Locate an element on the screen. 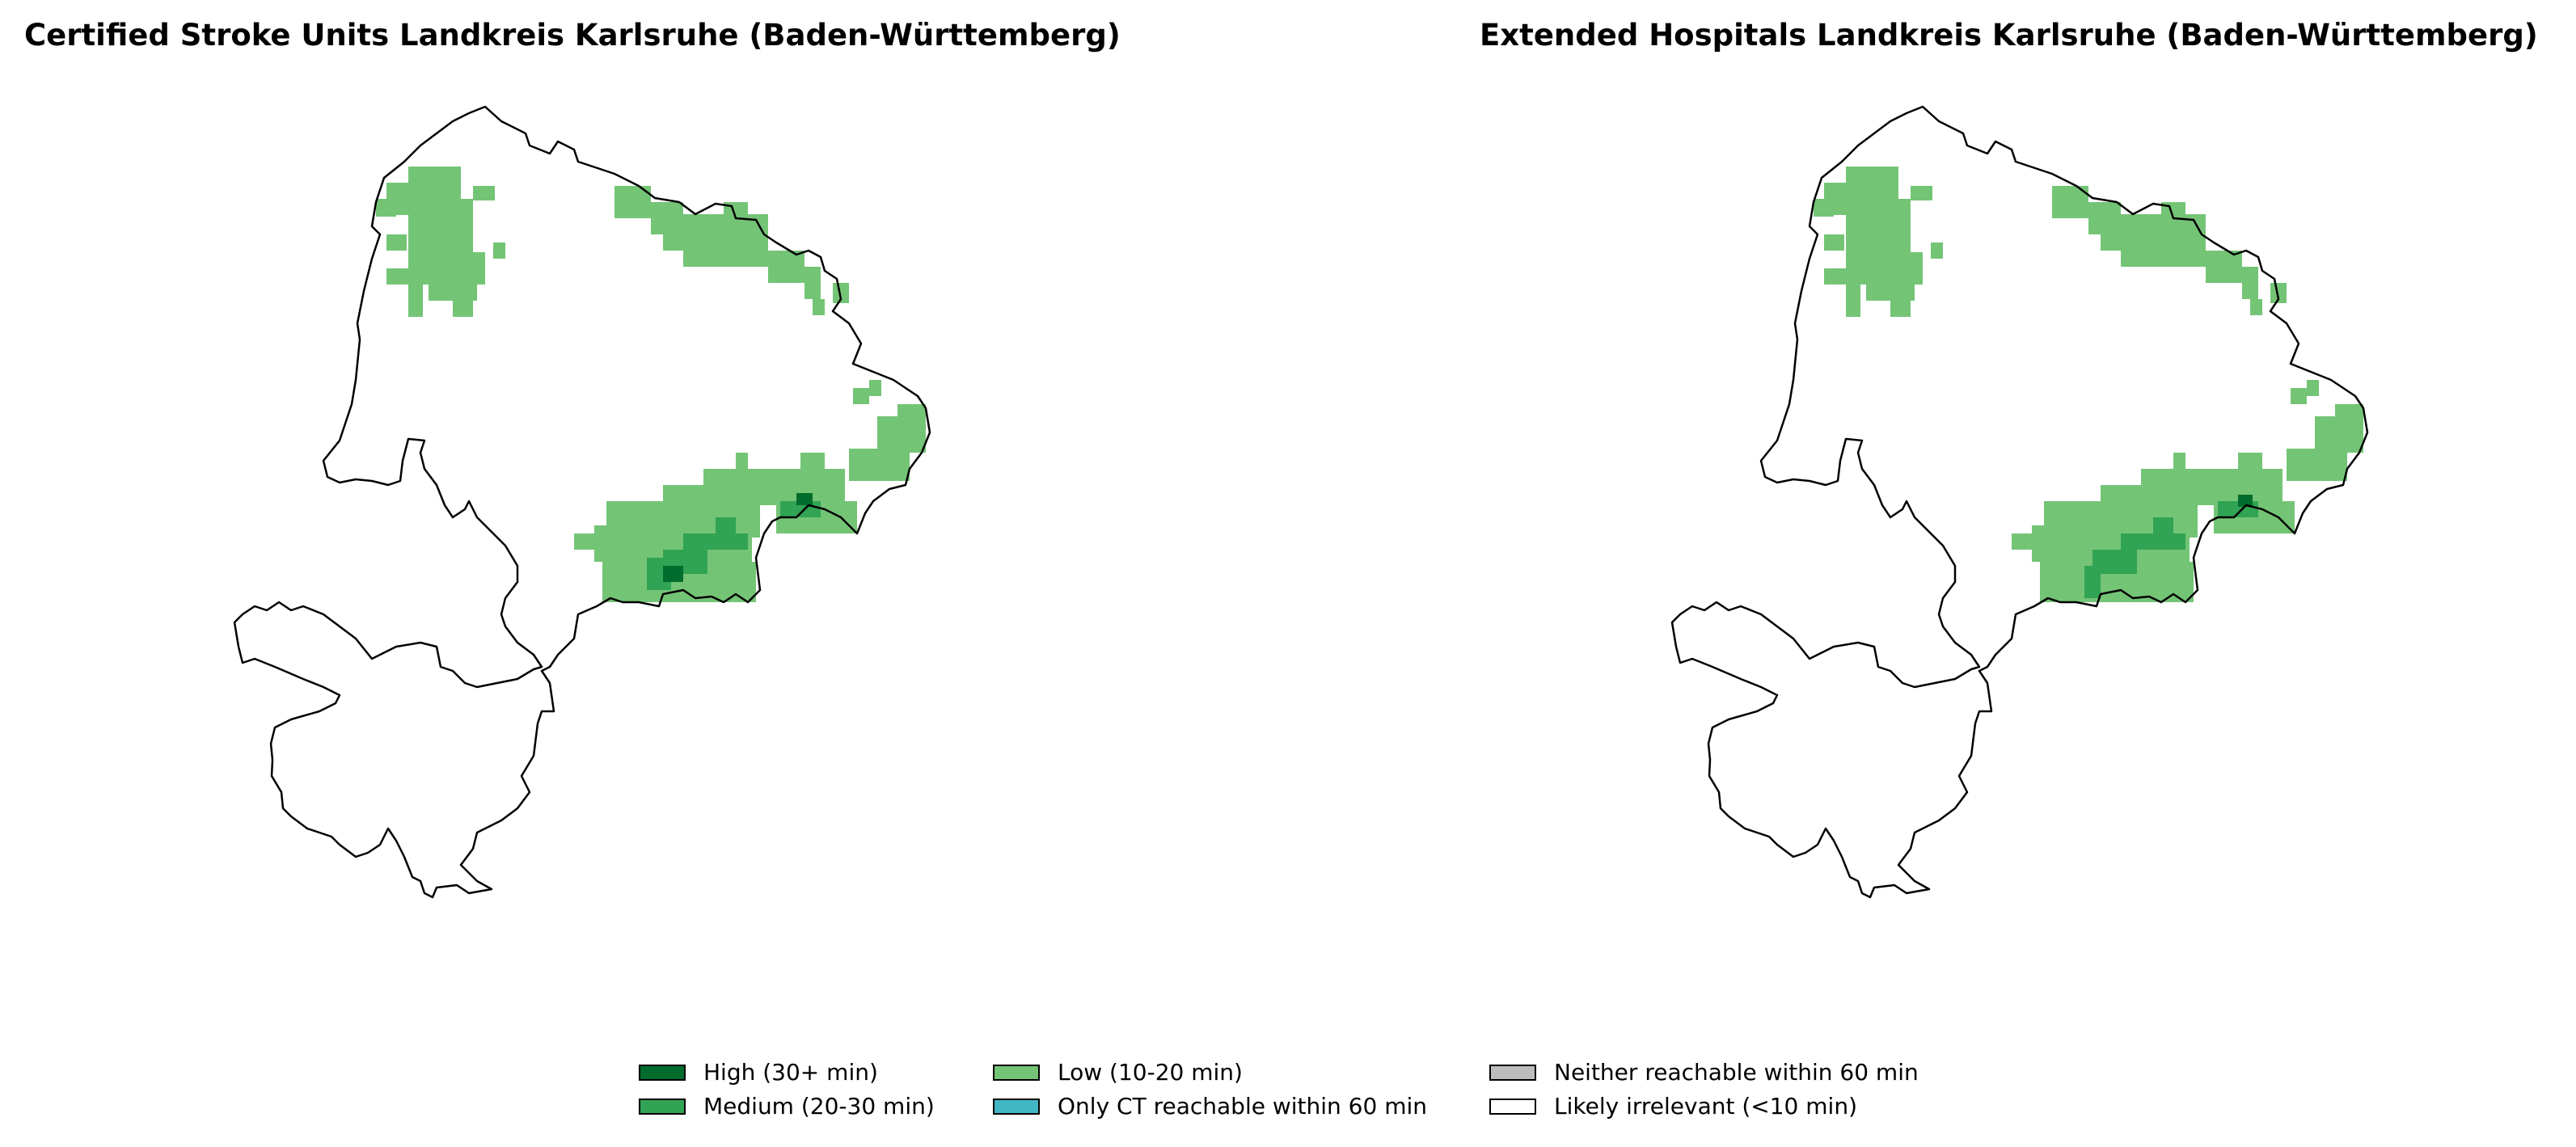 The width and height of the screenshot is (2576, 1147). legend-label-irrelevant: Likely irrelevant (<10 min) is located at coordinates (1705, 1106).